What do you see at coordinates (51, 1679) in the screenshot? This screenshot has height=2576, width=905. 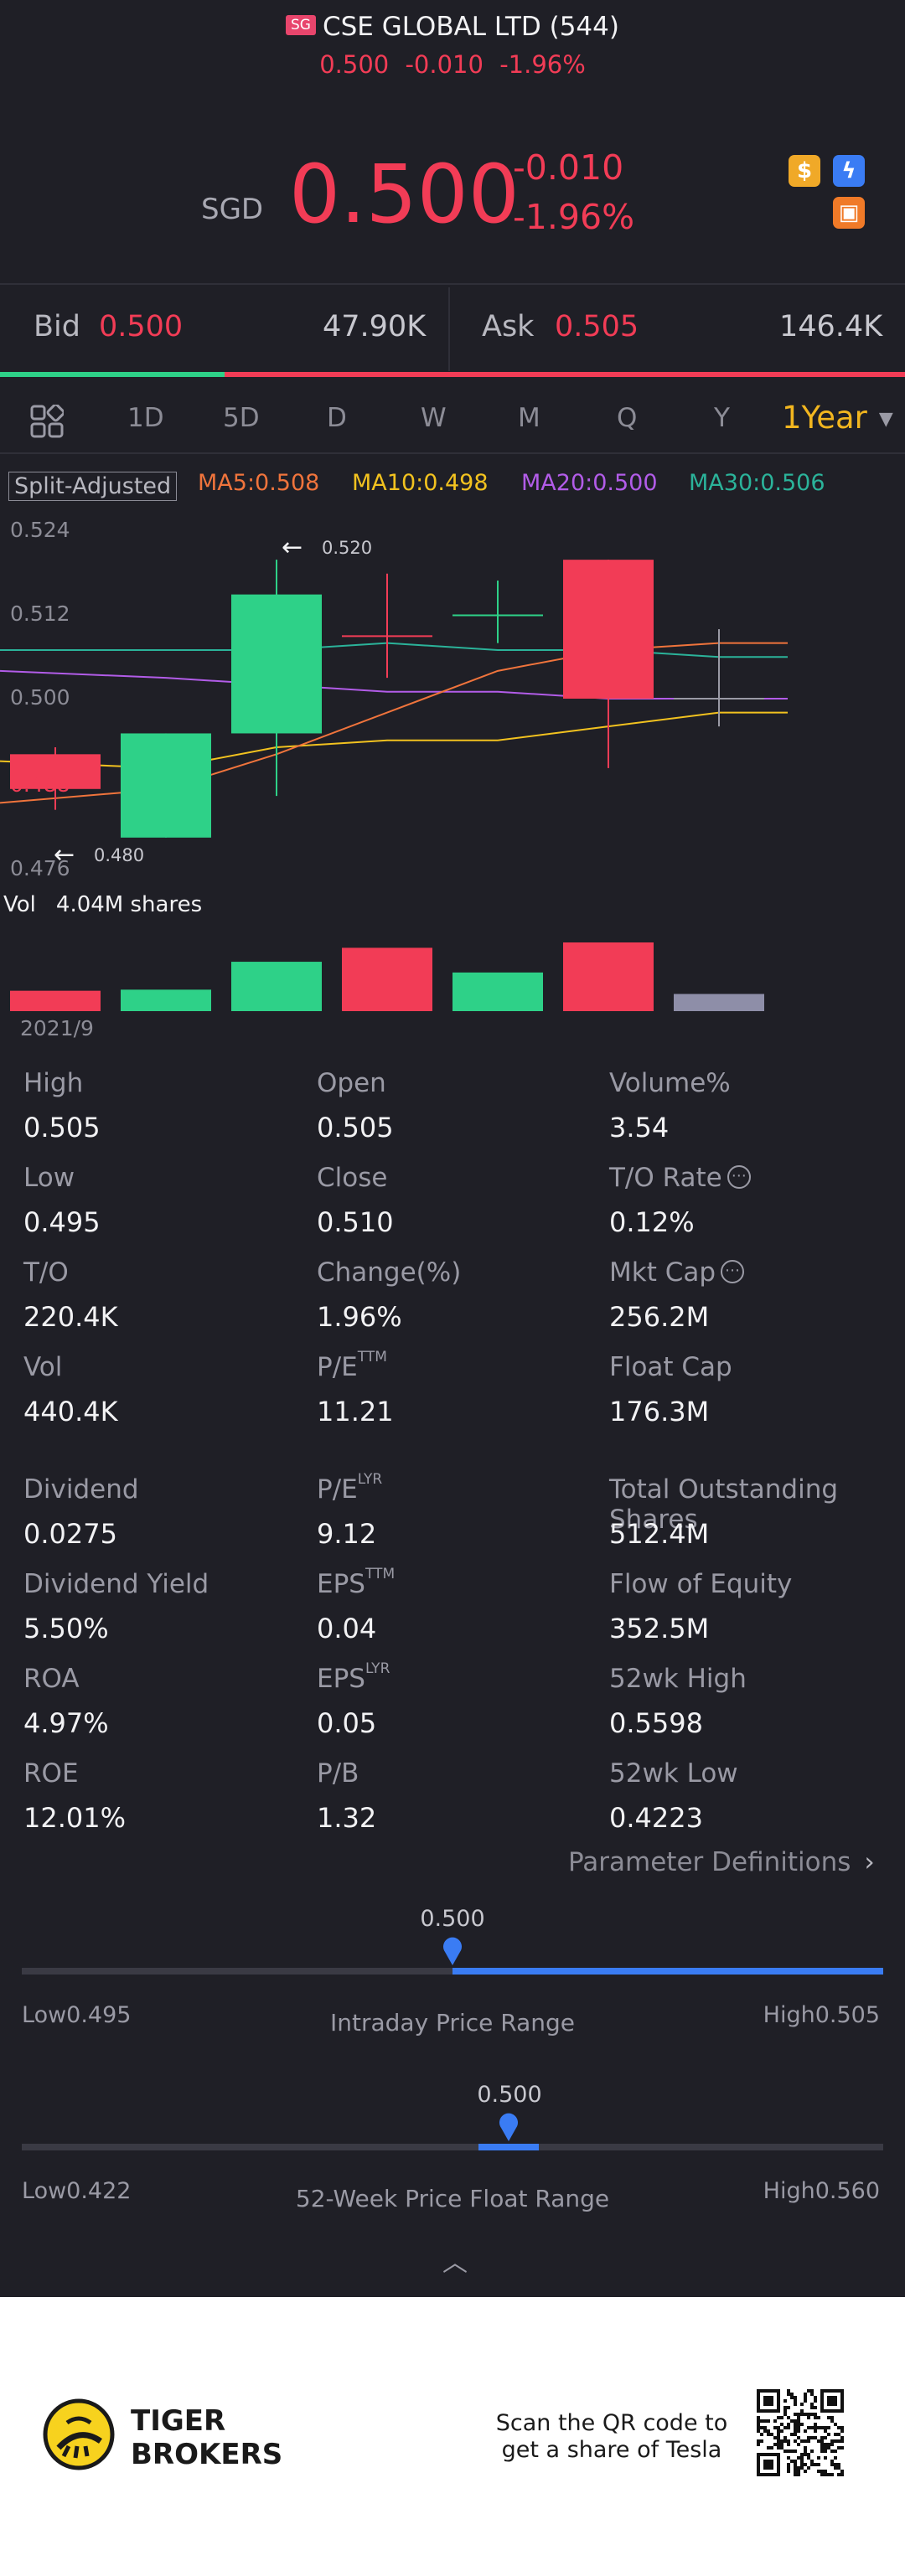 I see `stat-label: ROA` at bounding box center [51, 1679].